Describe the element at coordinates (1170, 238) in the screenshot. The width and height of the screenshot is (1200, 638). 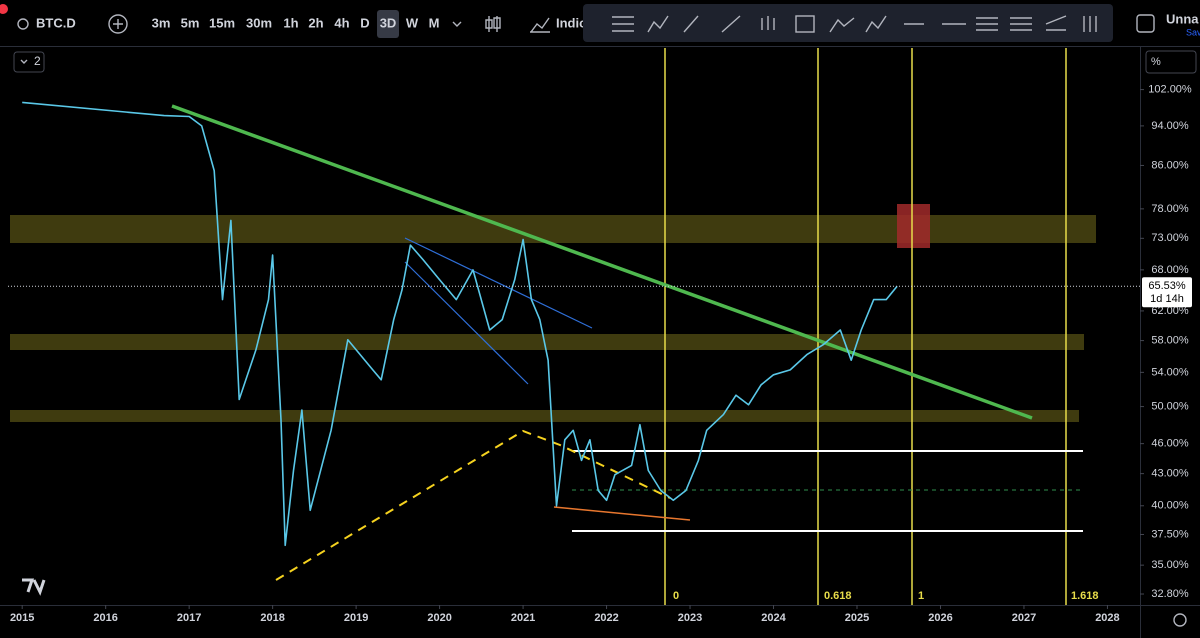
I see `y-tick-label: 73.00%` at that location.